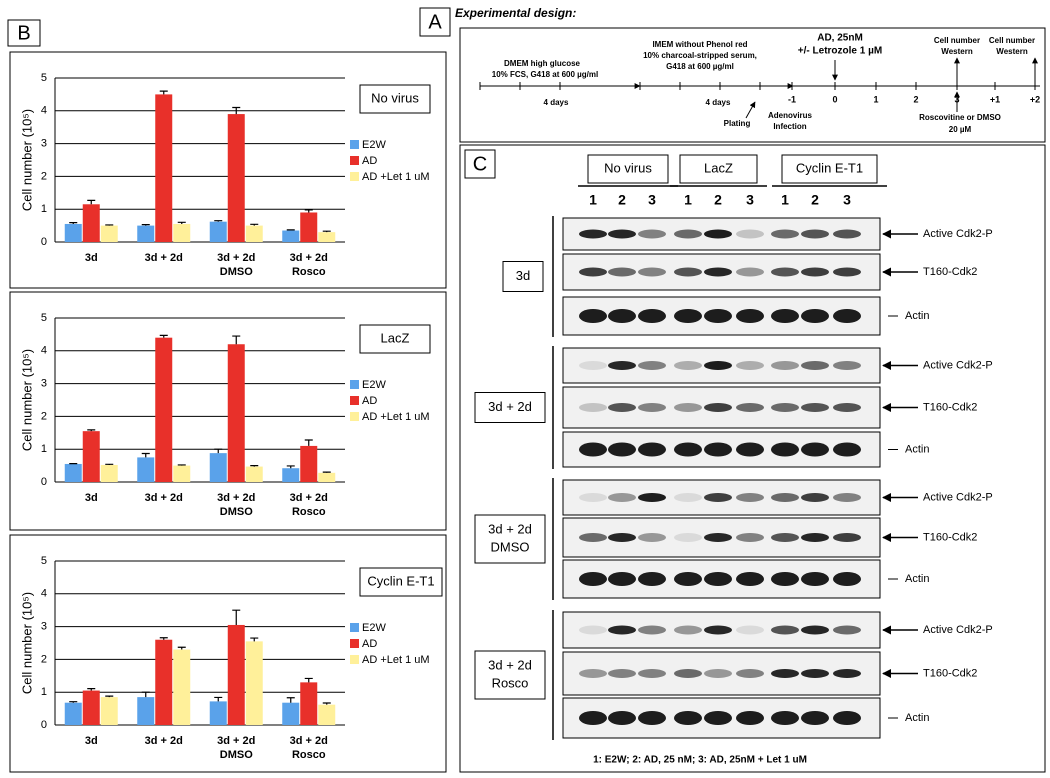 The height and width of the screenshot is (778, 1050). What do you see at coordinates (718, 169) in the screenshot?
I see `condition-box` at bounding box center [718, 169].